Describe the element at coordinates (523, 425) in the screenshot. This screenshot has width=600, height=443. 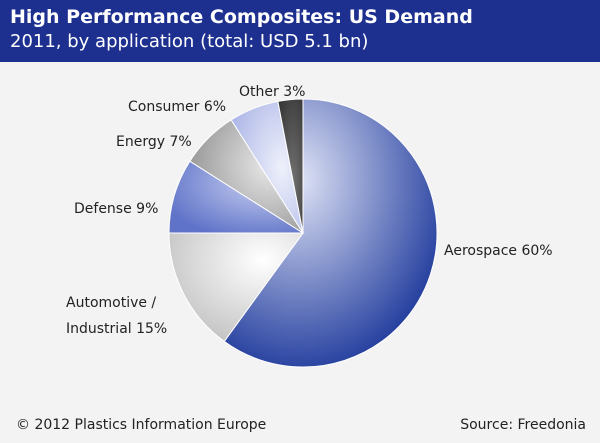
I see `source-note: Source: Freedonia` at that location.